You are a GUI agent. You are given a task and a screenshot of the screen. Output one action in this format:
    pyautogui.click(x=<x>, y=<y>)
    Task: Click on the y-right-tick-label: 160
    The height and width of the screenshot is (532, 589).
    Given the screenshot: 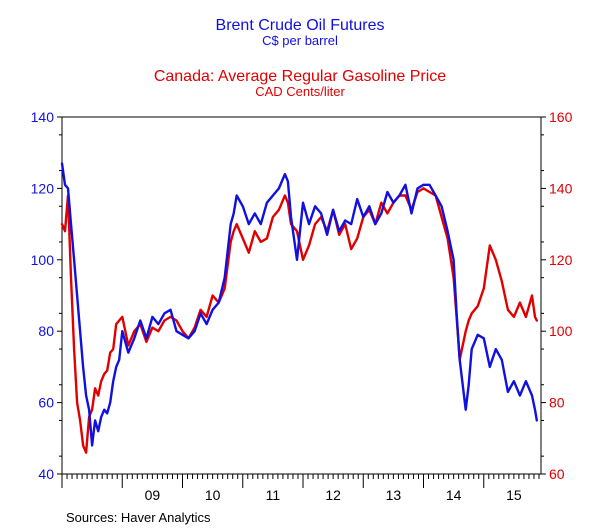 What is the action you would take?
    pyautogui.click(x=561, y=117)
    